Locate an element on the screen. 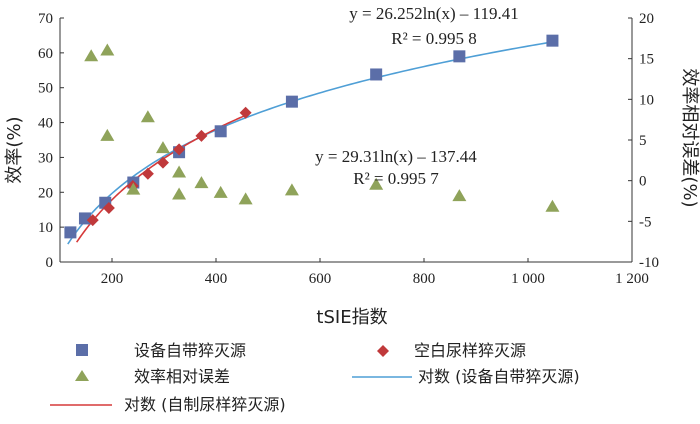 The width and height of the screenshot is (700, 424). x-tick-label: 1 000 is located at coordinates (528, 279).